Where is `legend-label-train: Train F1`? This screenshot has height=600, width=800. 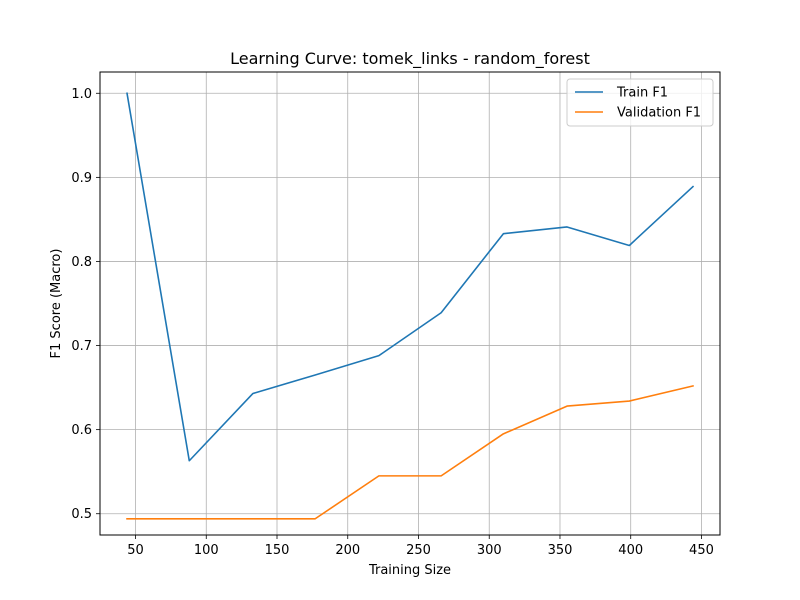
legend-label-train: Train F1 is located at coordinates (642, 93).